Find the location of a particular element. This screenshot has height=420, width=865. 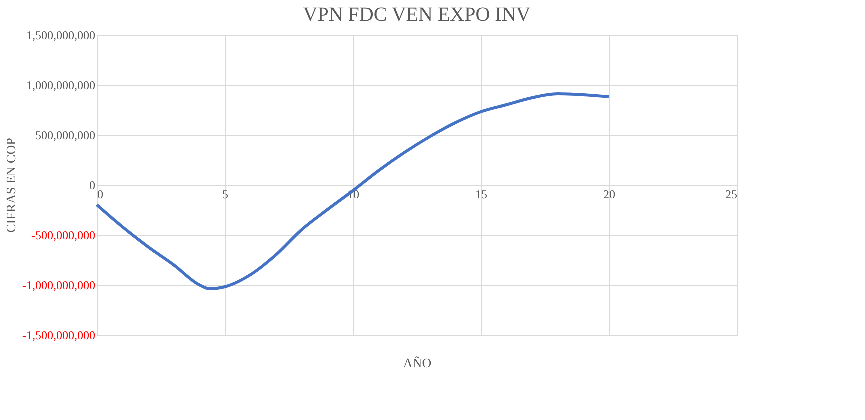

chart-title: VPN FDC VEN EXPO INV is located at coordinates (417, 15).